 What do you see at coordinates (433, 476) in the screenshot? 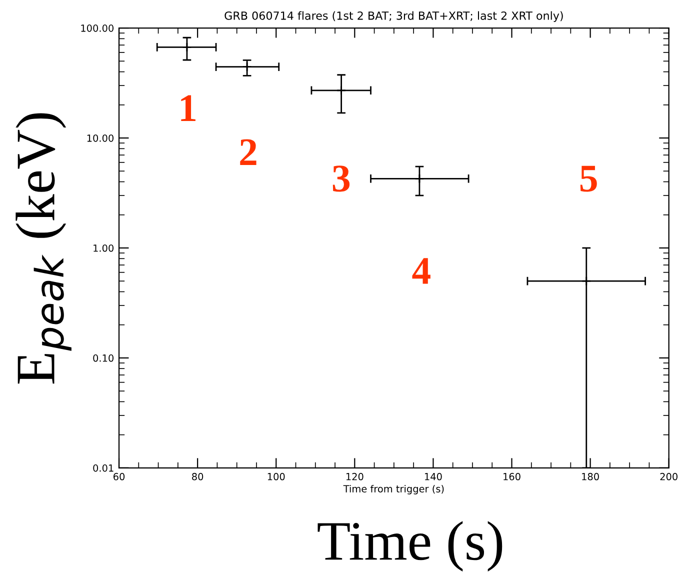
I see `x-tick-label: 140` at bounding box center [433, 476].